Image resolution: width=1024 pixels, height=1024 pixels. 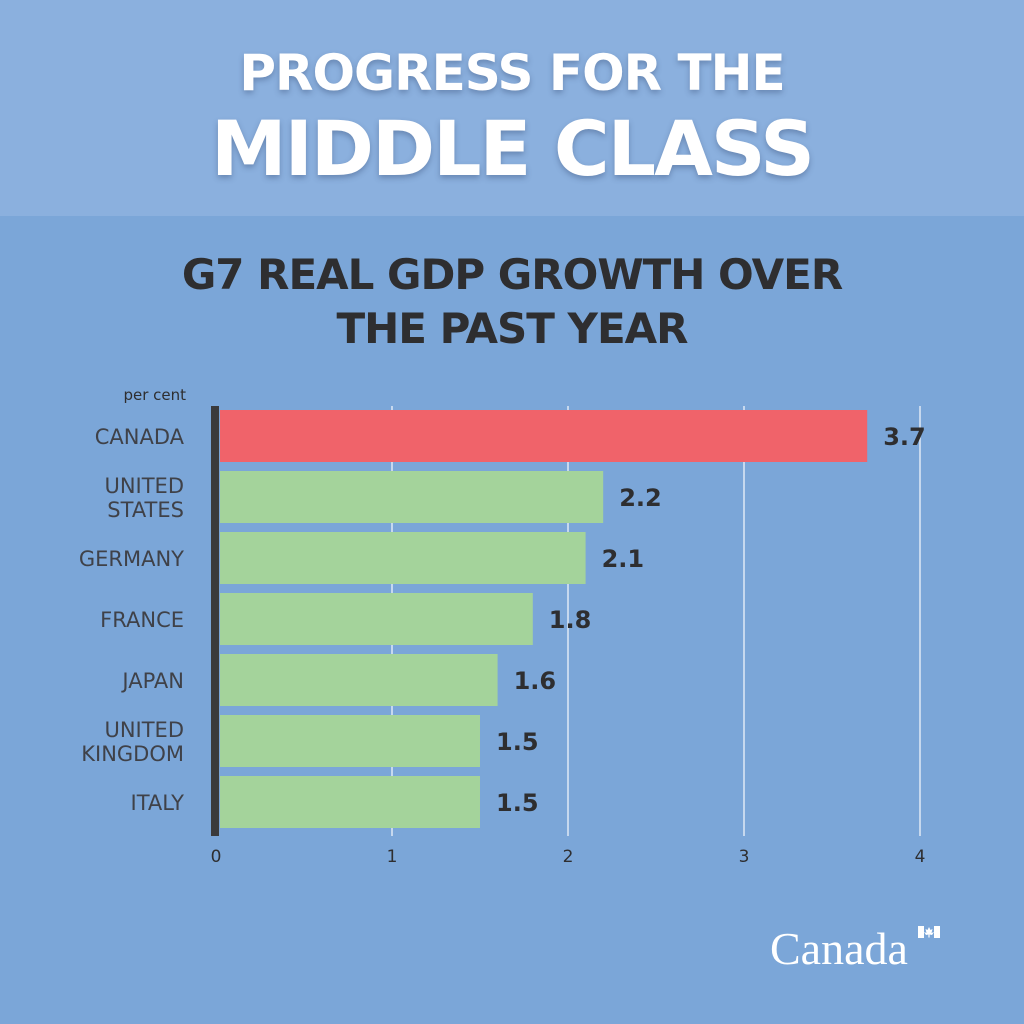 I want to click on unit-label: per cent, so click(x=154, y=395).